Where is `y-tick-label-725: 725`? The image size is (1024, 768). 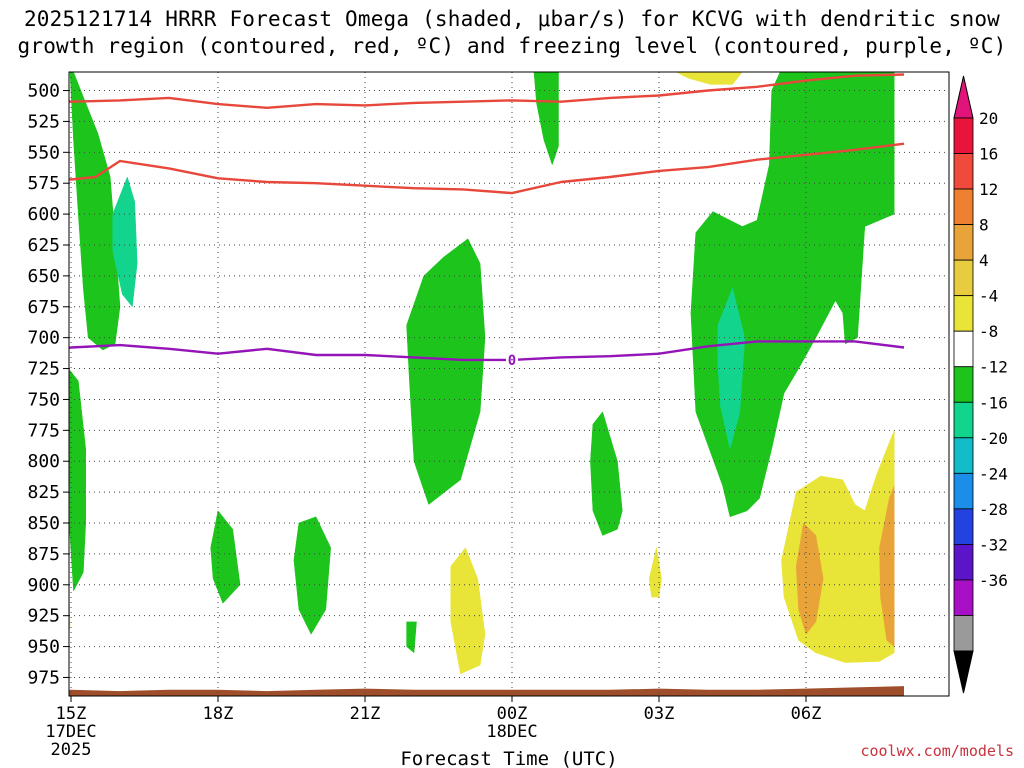
y-tick-label-725: 725 is located at coordinates (43, 369).